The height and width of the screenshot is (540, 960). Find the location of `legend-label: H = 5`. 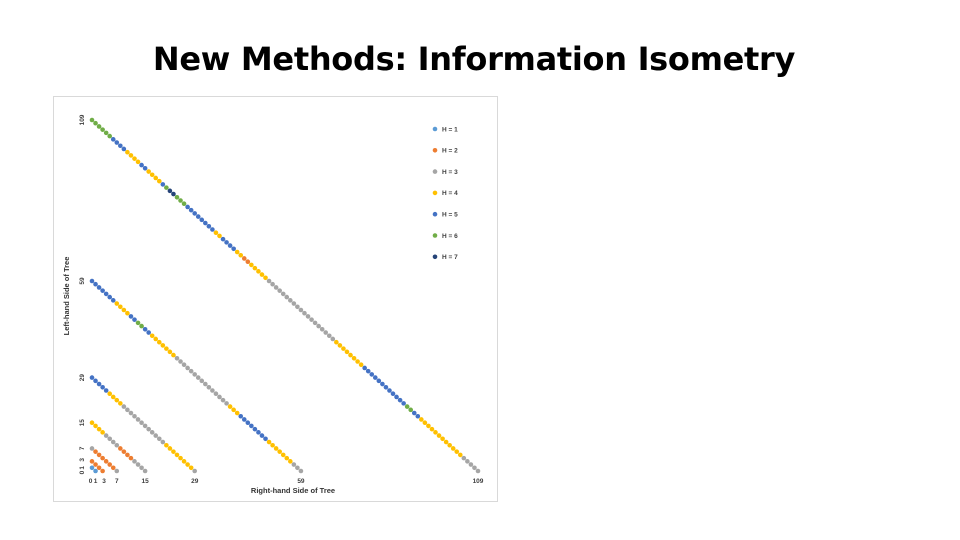

legend-label: H = 5 is located at coordinates (450, 215).